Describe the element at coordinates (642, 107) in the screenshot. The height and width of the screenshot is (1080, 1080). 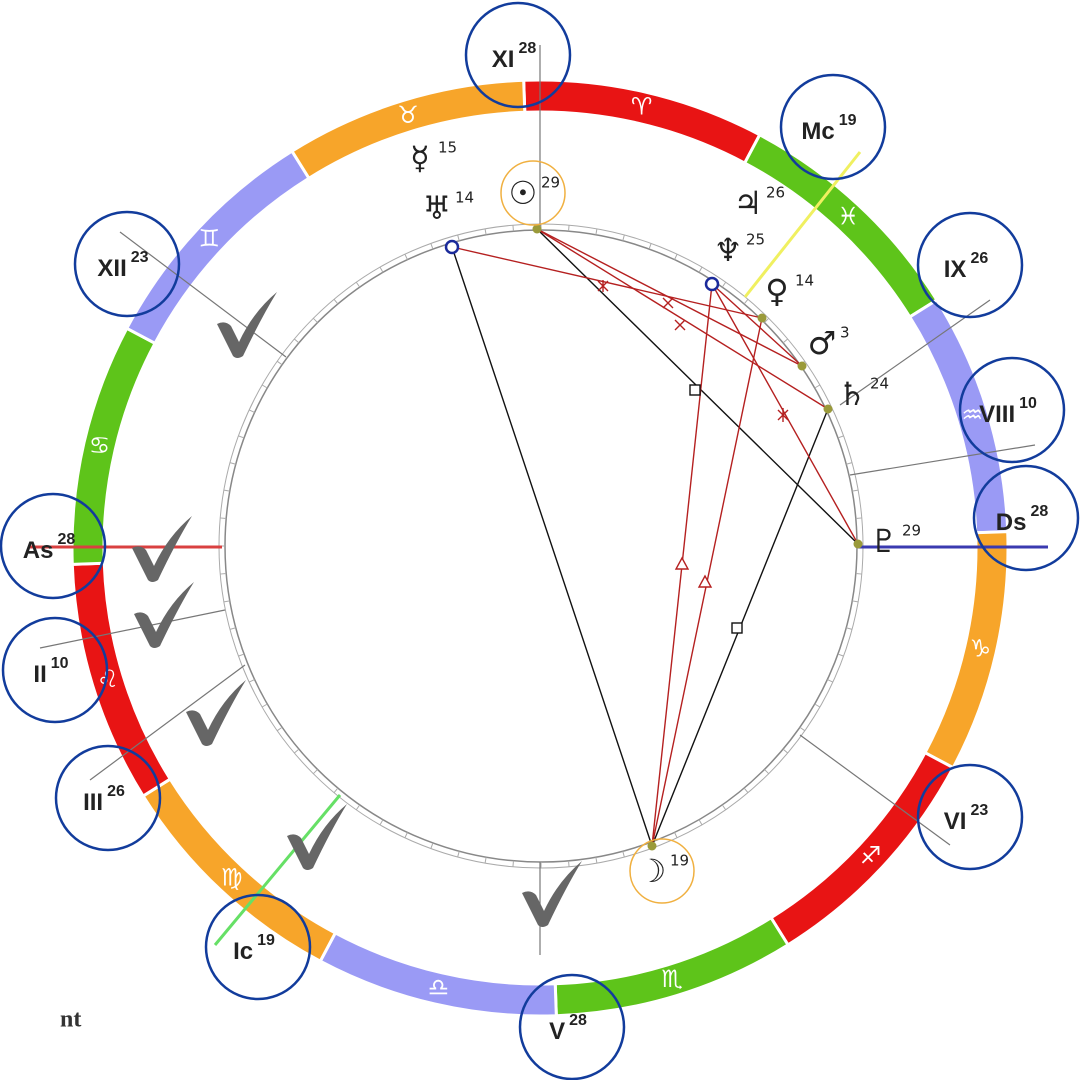
I see `sign-glyph: ♈` at that location.